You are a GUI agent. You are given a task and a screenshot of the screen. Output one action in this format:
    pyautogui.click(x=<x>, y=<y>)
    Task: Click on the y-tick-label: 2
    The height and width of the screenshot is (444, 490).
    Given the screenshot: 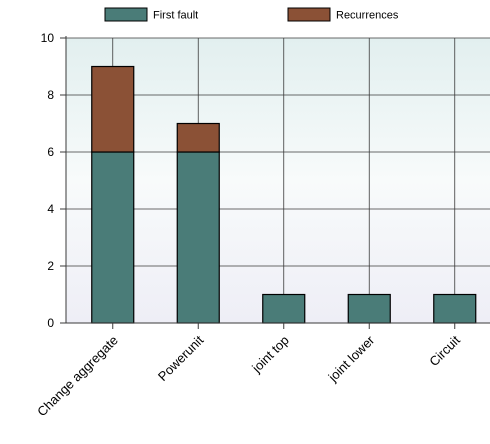 What is the action you would take?
    pyautogui.click(x=50, y=266)
    